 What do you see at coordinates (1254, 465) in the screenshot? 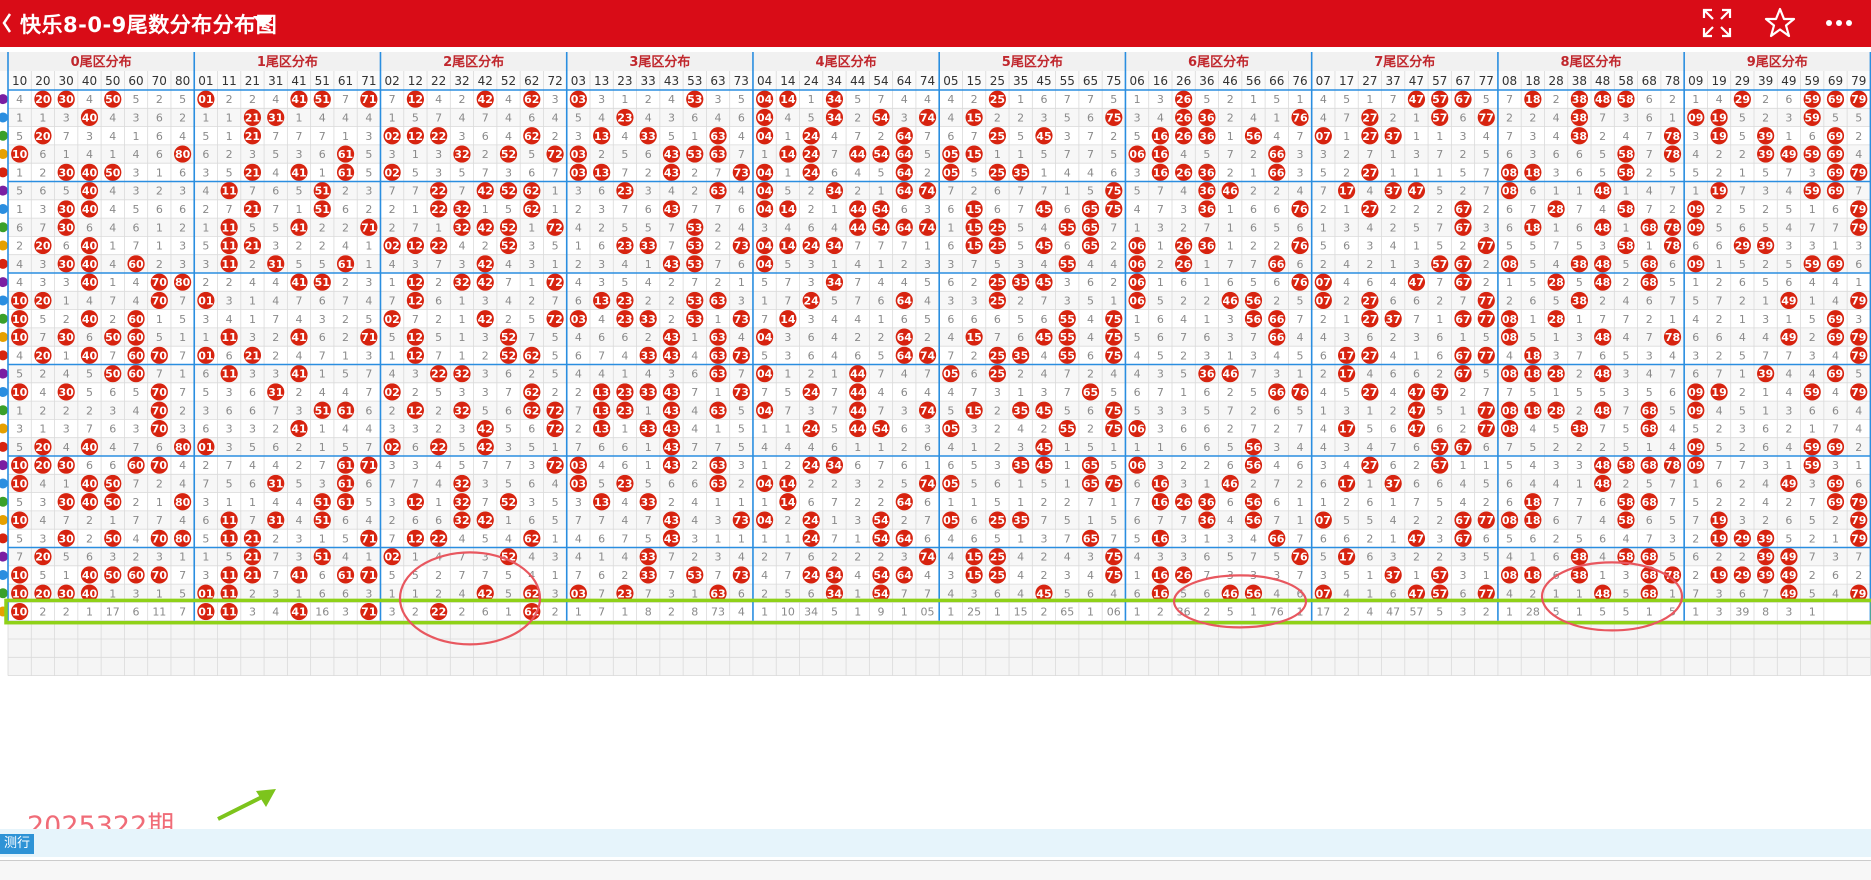
I see `hit-number: 56` at bounding box center [1254, 465].